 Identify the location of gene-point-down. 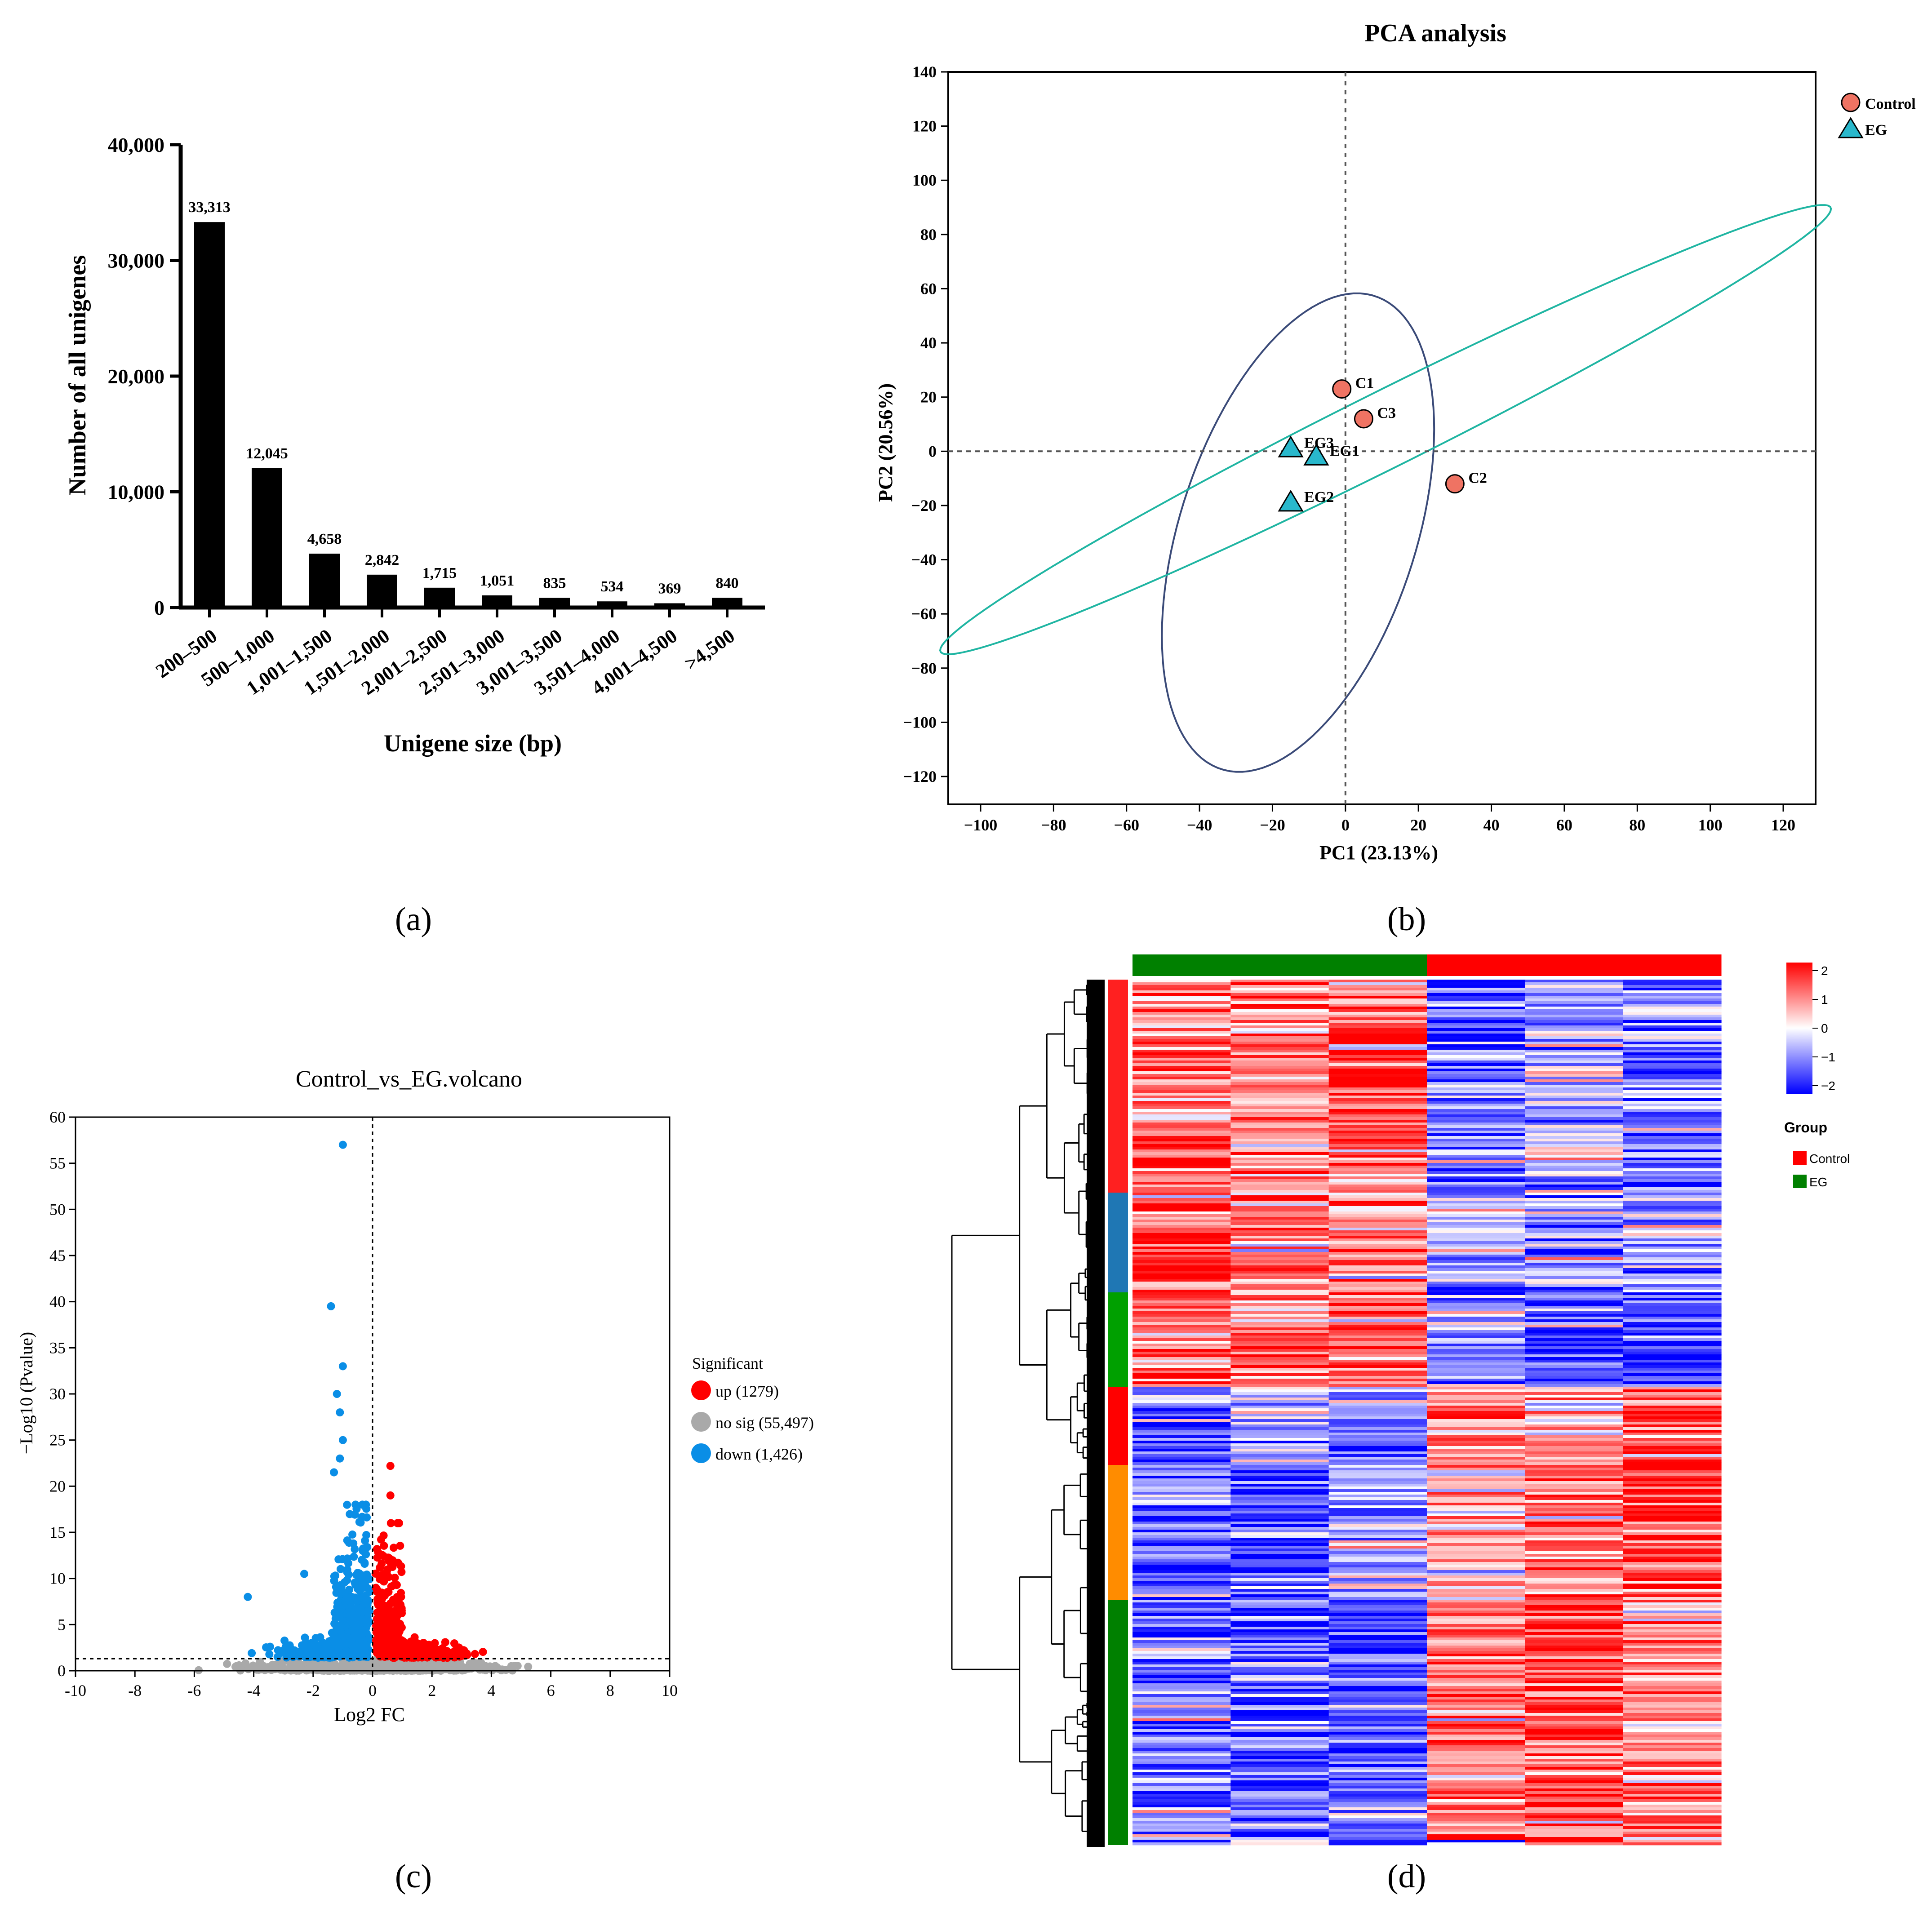
(364, 1604).